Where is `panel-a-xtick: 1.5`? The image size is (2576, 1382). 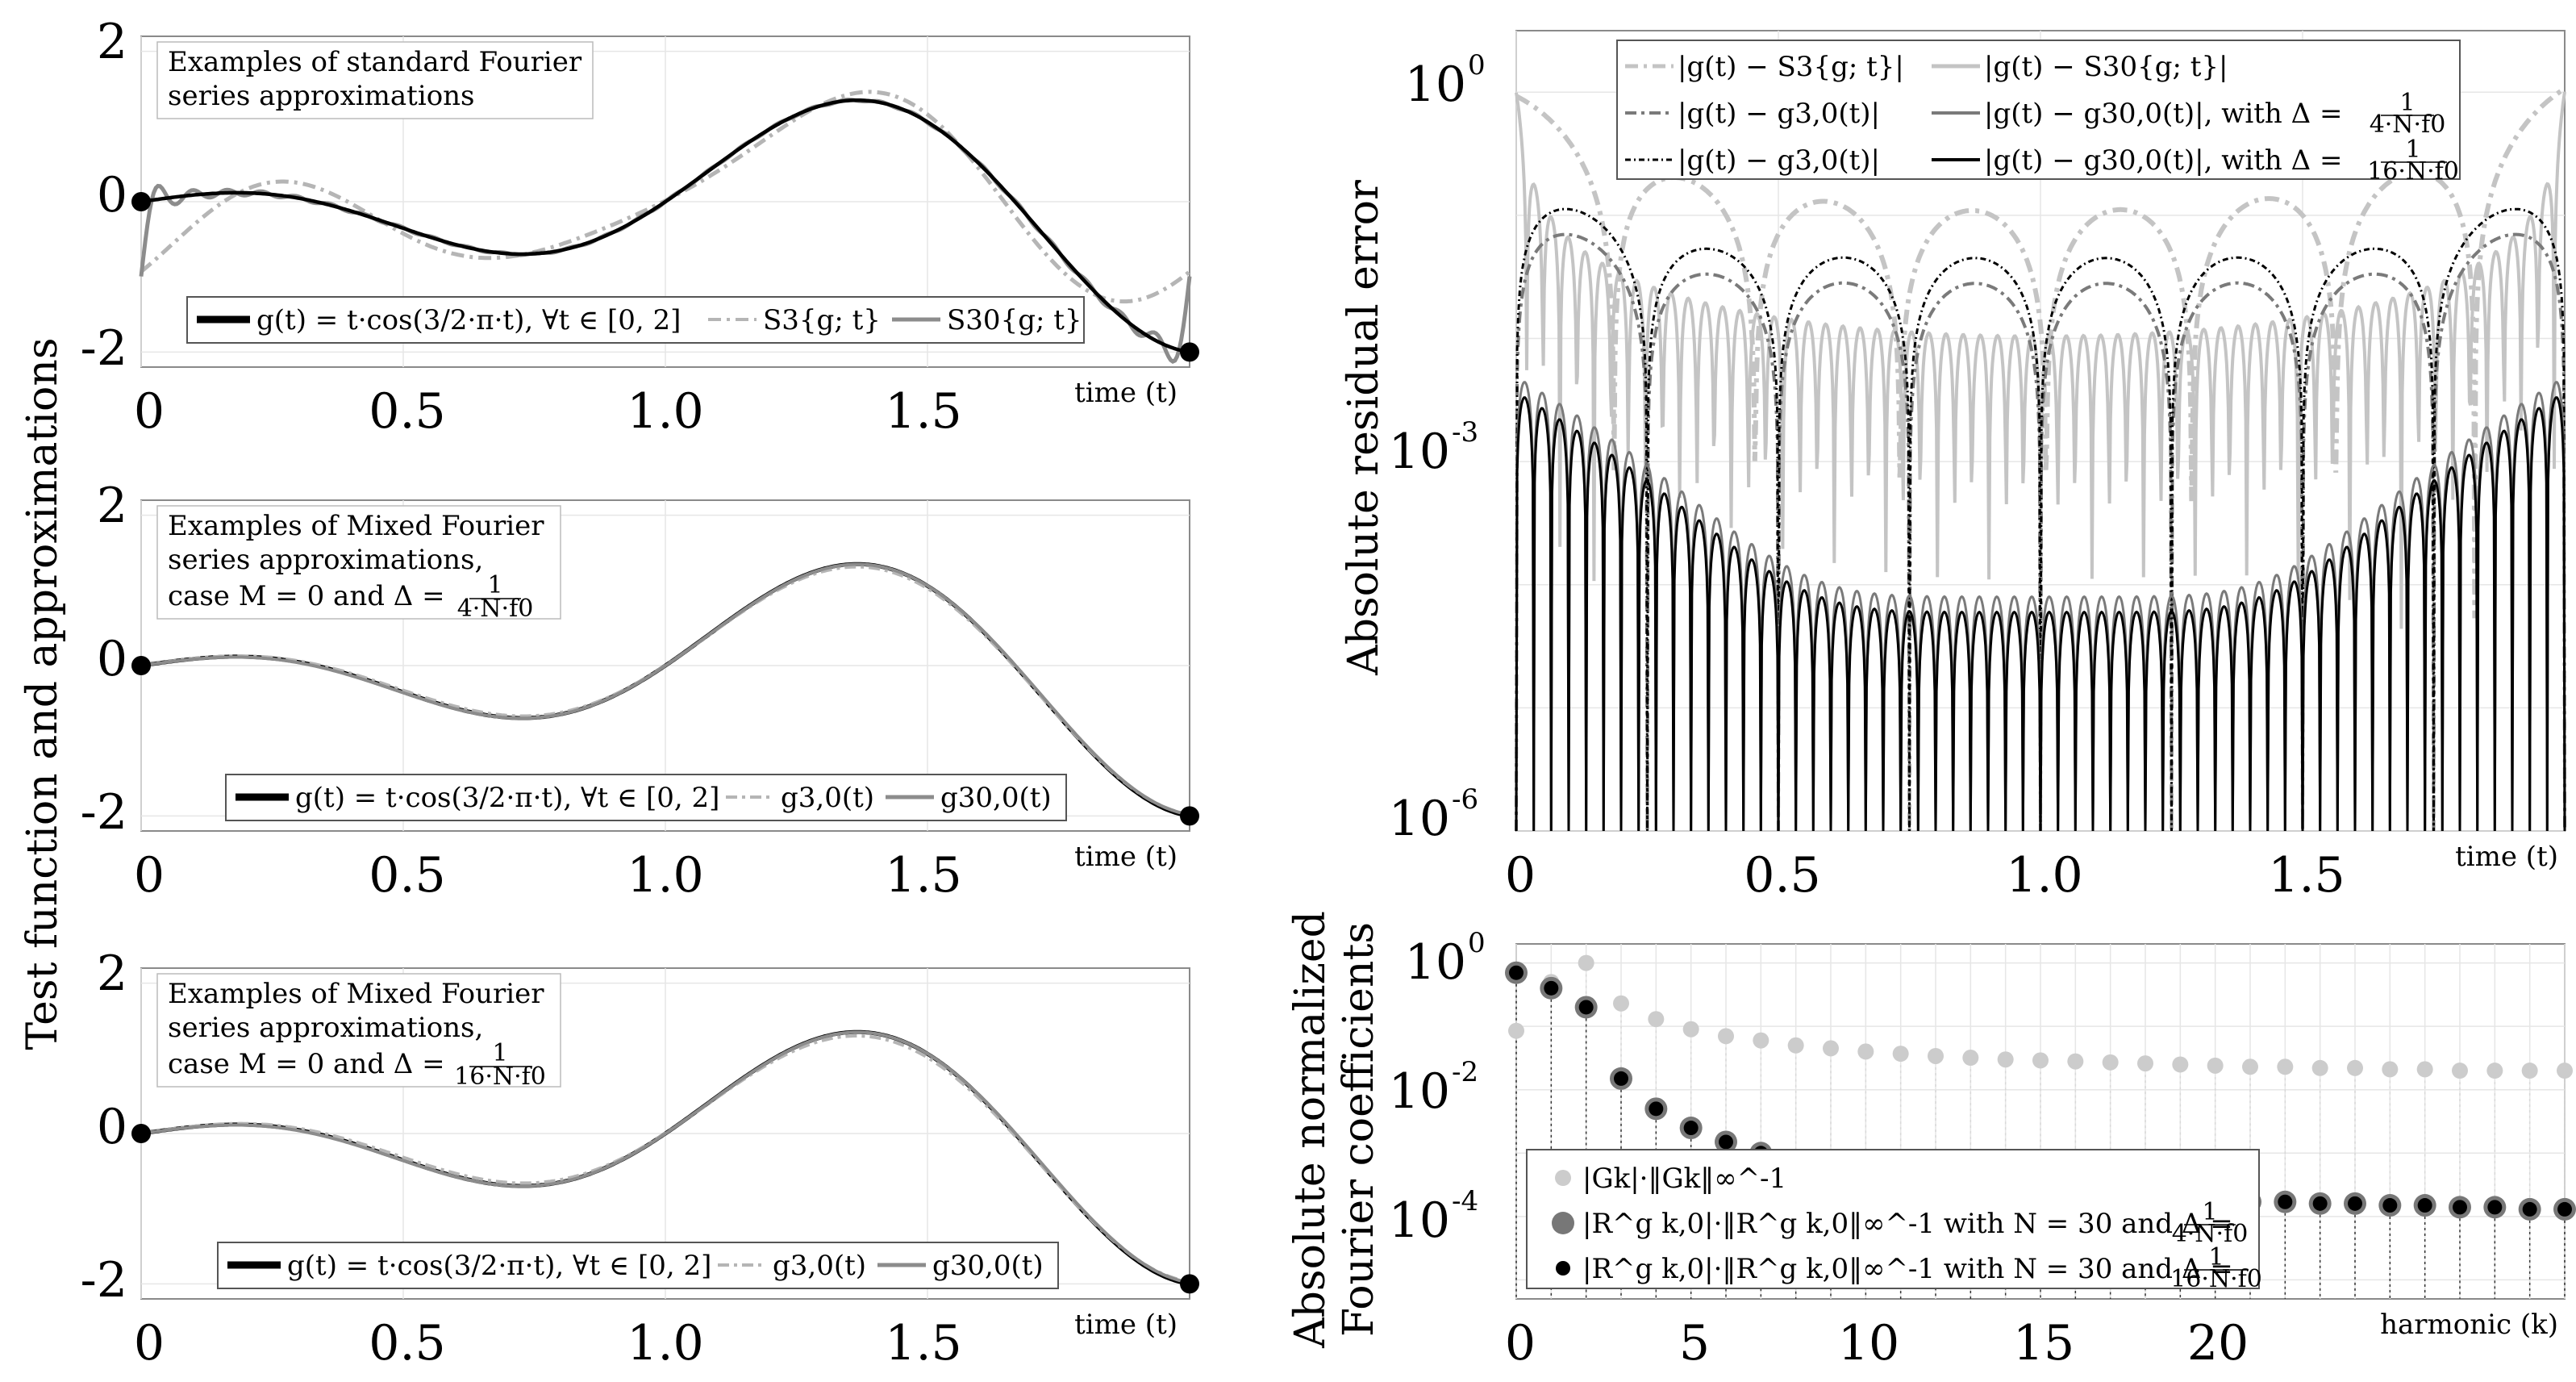
panel-a-xtick: 1.5 is located at coordinates (923, 411).